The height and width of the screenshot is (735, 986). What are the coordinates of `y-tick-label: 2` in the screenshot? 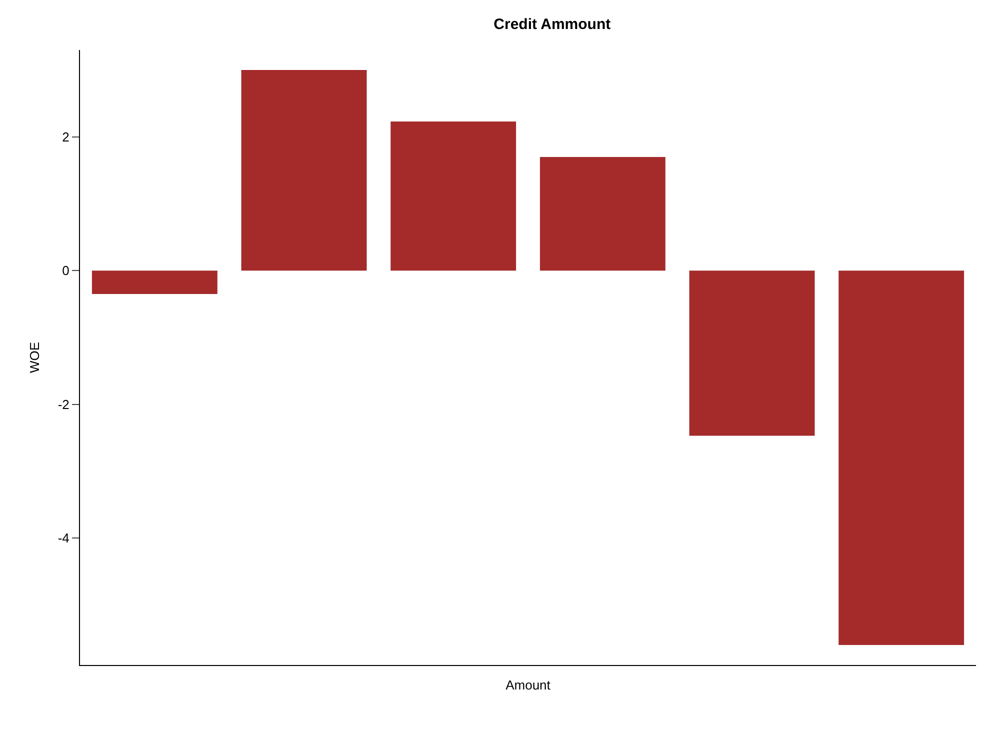 It's located at (66, 136).